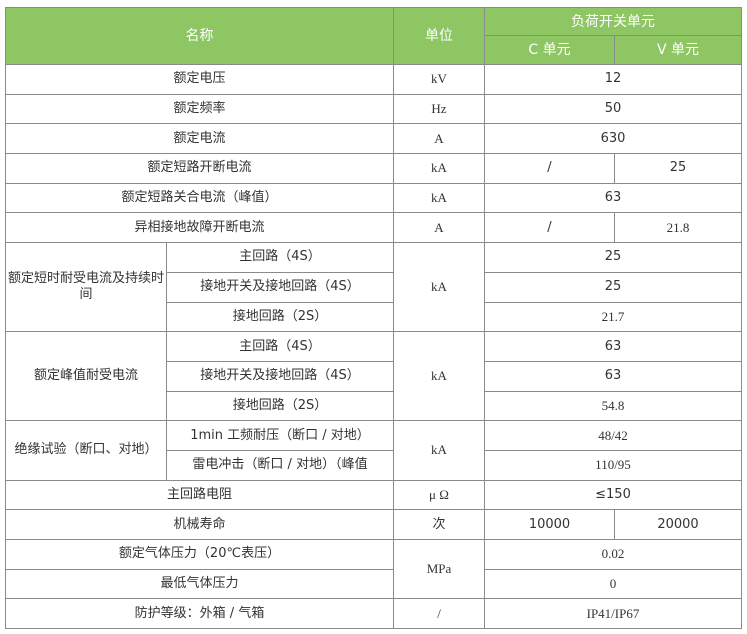 The height and width of the screenshot is (634, 747). I want to click on group-name: 绝缘试验（断口、对地）, so click(86, 450).